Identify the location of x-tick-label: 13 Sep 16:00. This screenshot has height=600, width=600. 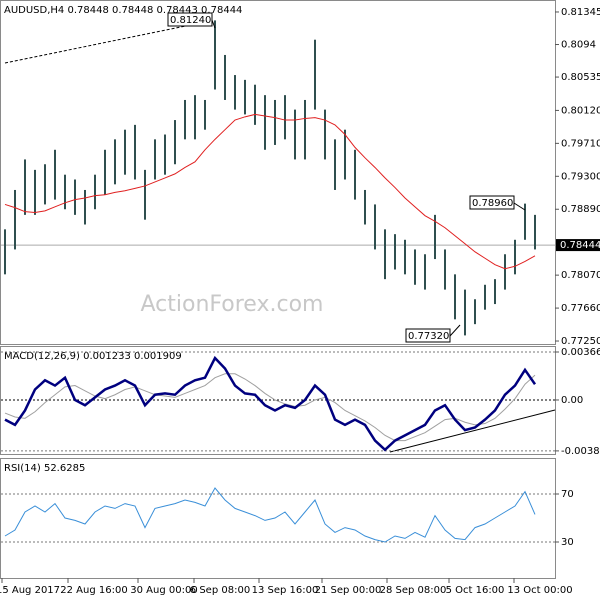
(285, 590).